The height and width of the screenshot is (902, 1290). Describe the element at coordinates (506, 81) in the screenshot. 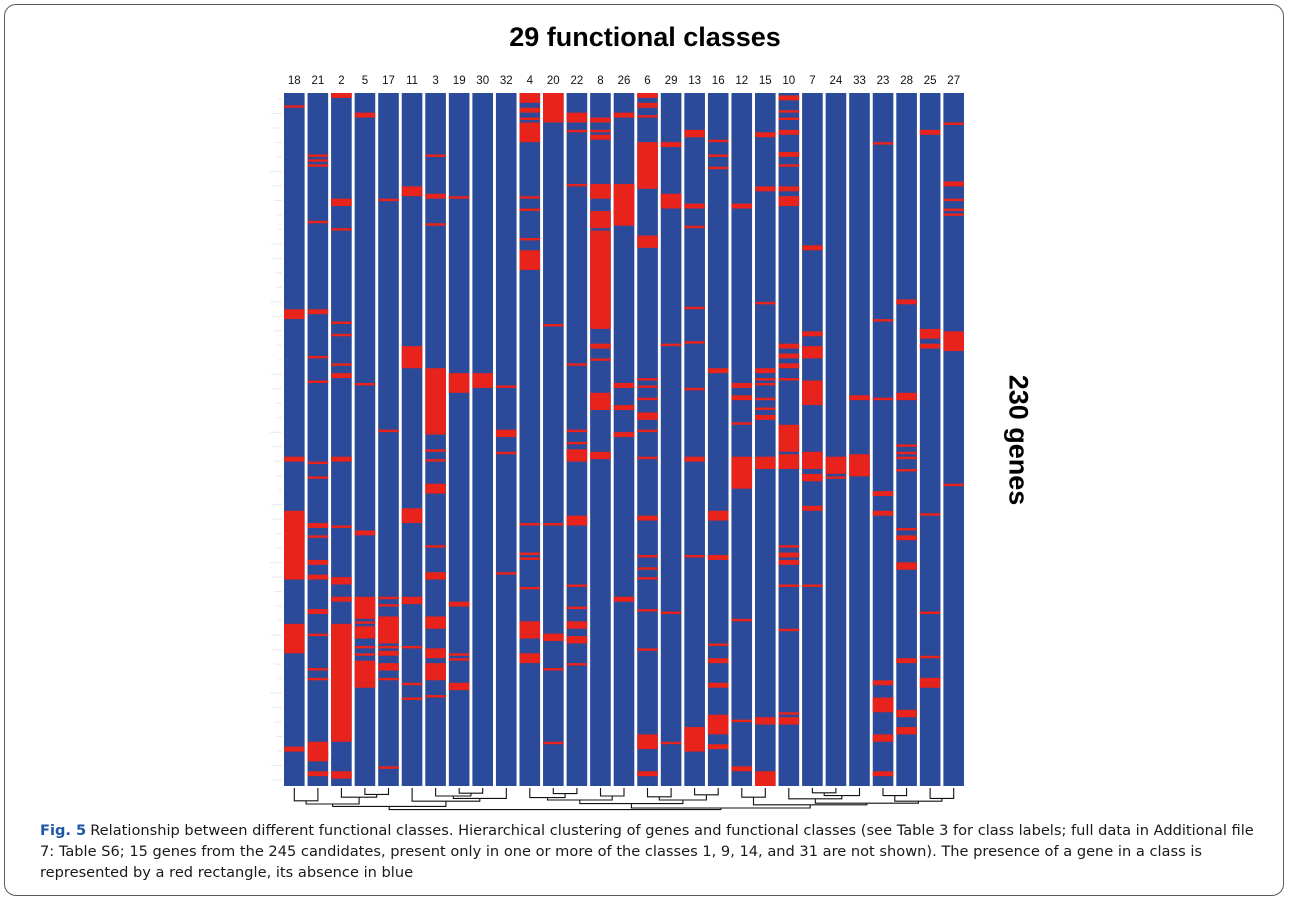

I see `column-label-32: 32` at that location.